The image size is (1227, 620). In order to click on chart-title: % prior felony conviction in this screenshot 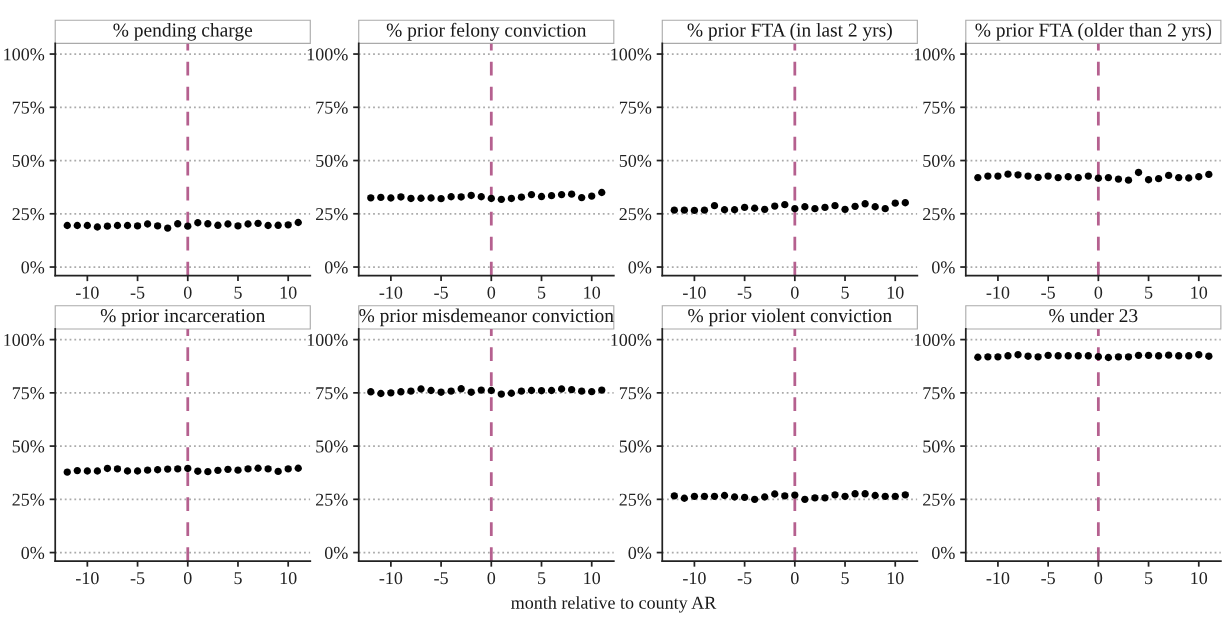, I will do `click(486, 31)`.